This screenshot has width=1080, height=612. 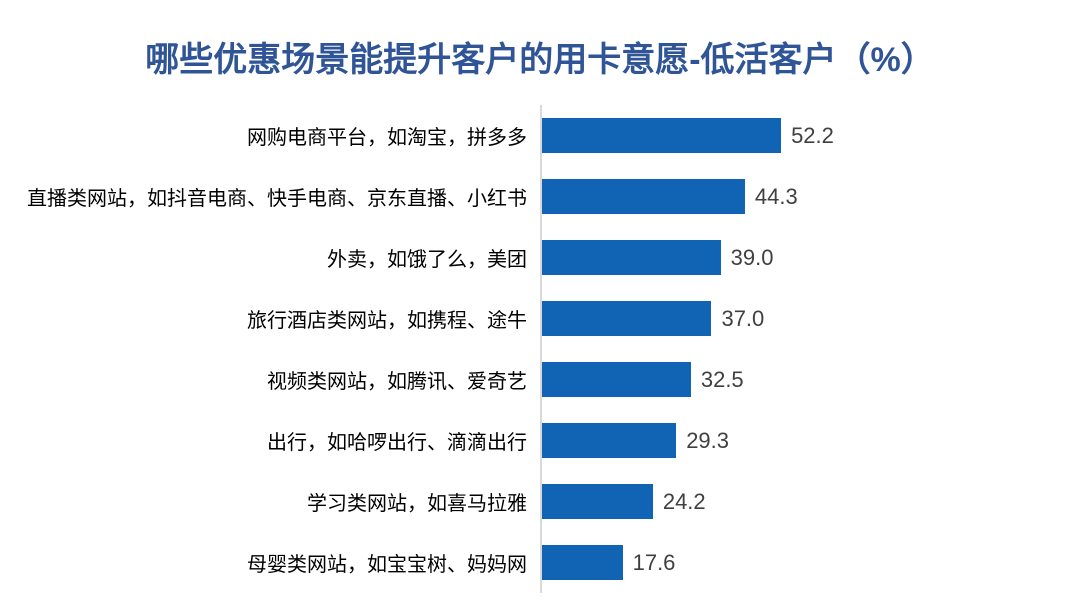 I want to click on bar-row: 直播类网站，如抖音电商、快手电商、京东直播、小红书 44.3, so click(x=540, y=196).